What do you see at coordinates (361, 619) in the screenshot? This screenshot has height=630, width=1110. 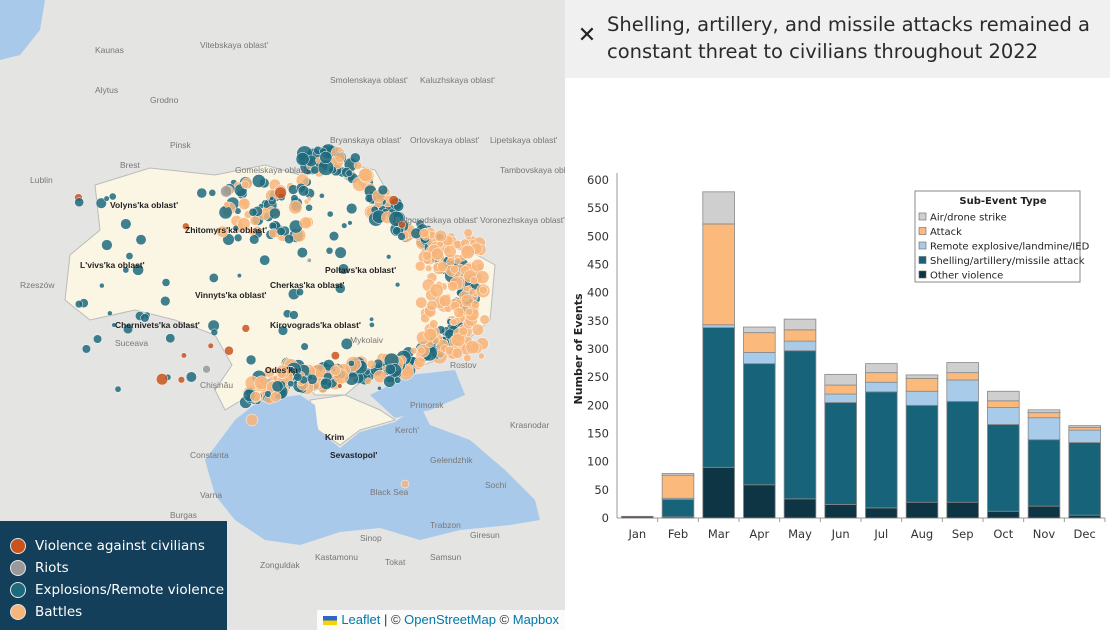 I see `leaflet-link: Leaflet` at bounding box center [361, 619].